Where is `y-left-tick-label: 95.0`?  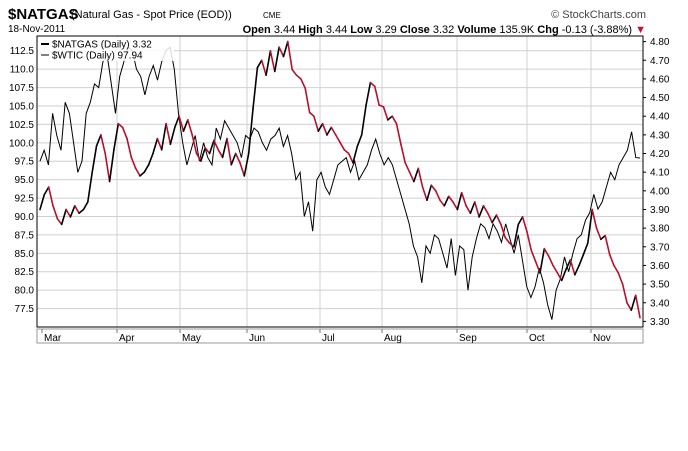
y-left-tick-label: 95.0 is located at coordinates (25, 180).